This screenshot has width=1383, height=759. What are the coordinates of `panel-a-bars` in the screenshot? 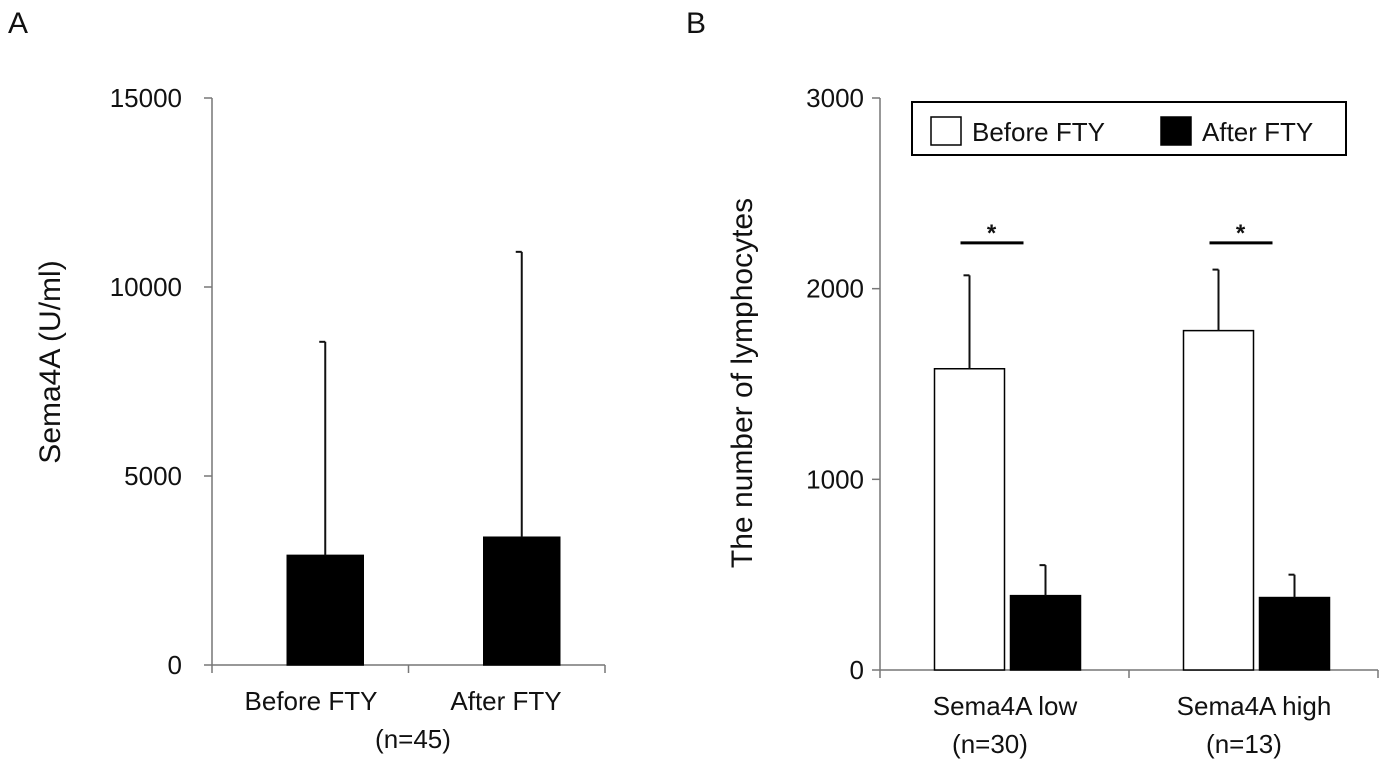 It's located at (423, 601).